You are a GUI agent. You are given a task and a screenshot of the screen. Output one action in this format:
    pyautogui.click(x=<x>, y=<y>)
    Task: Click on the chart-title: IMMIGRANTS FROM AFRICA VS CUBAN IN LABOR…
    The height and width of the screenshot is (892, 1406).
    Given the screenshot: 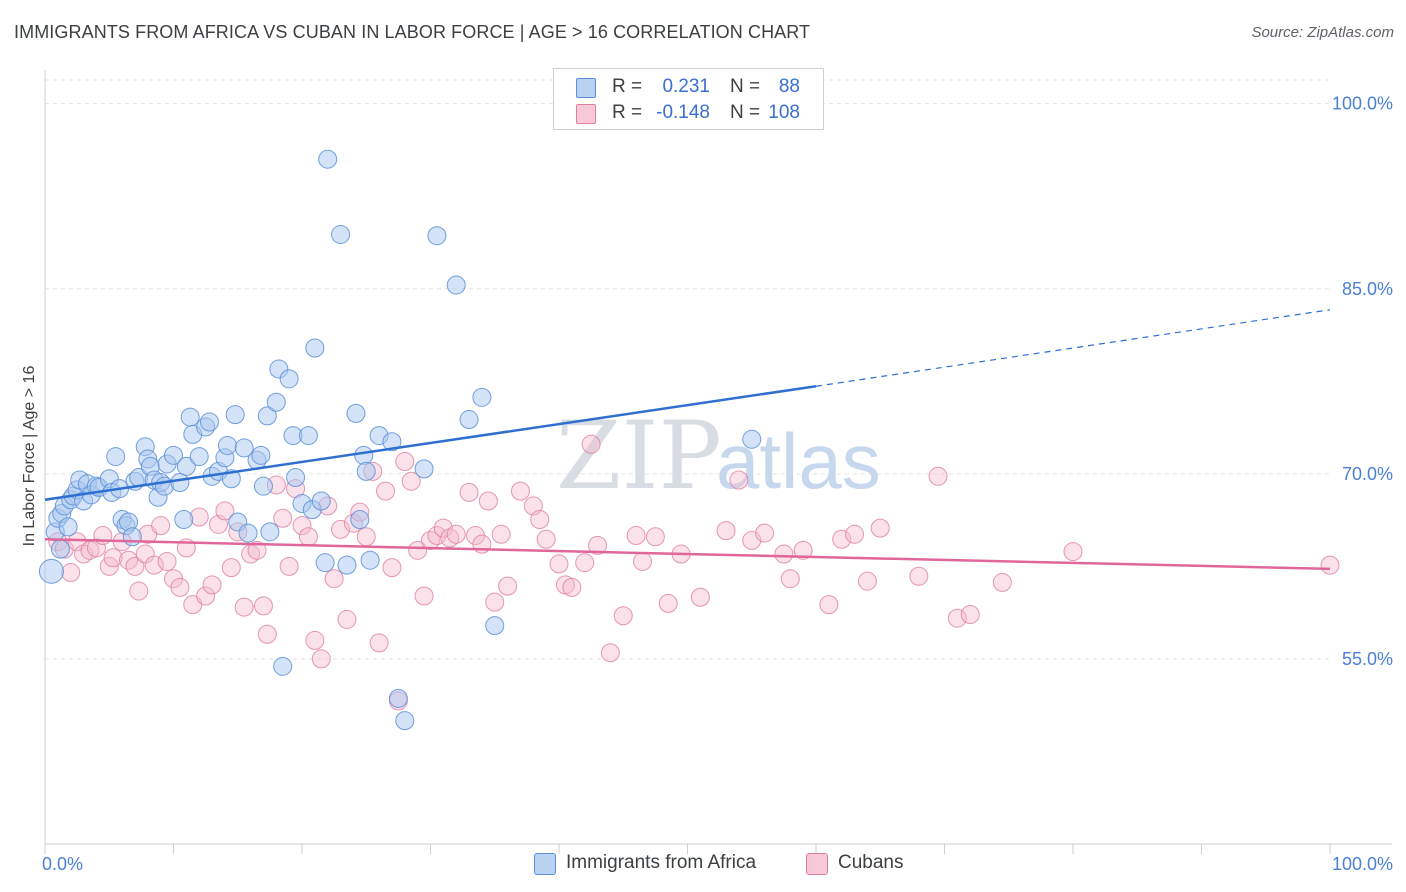 What is the action you would take?
    pyautogui.click(x=412, y=32)
    